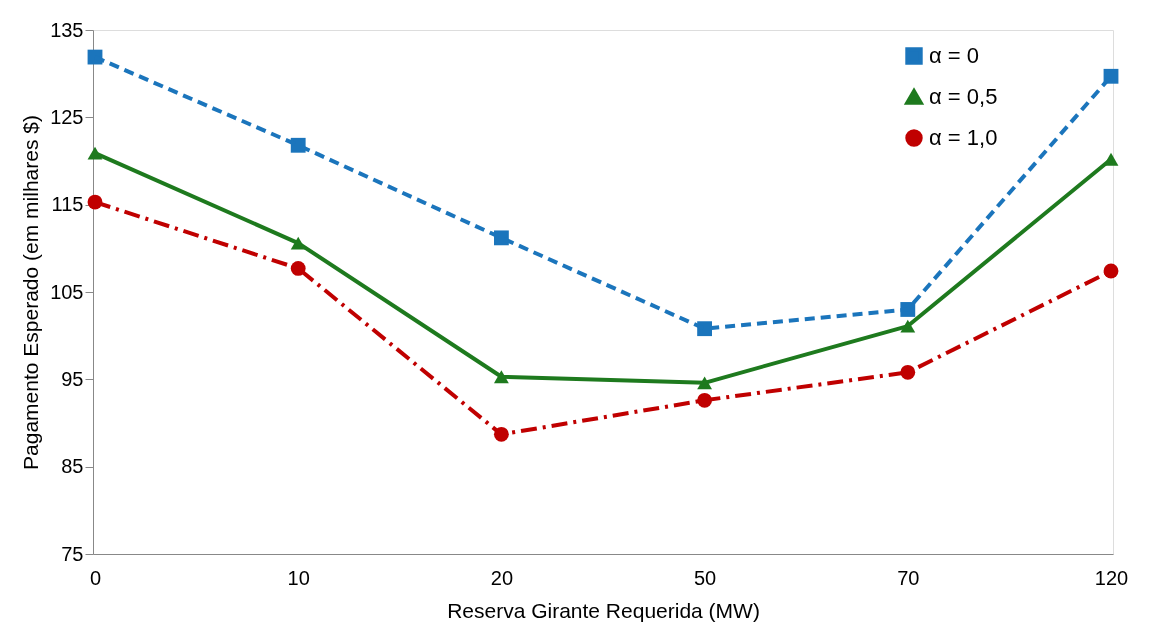 Image resolution: width=1165 pixels, height=641 pixels. I want to click on x-axis-title: Reserva Girante Requerida (MW), so click(603, 610).